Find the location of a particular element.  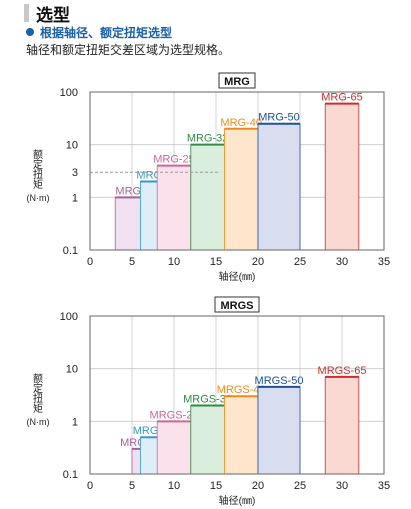

bar-label-mrg-25: MRG-25 is located at coordinates (174, 160).